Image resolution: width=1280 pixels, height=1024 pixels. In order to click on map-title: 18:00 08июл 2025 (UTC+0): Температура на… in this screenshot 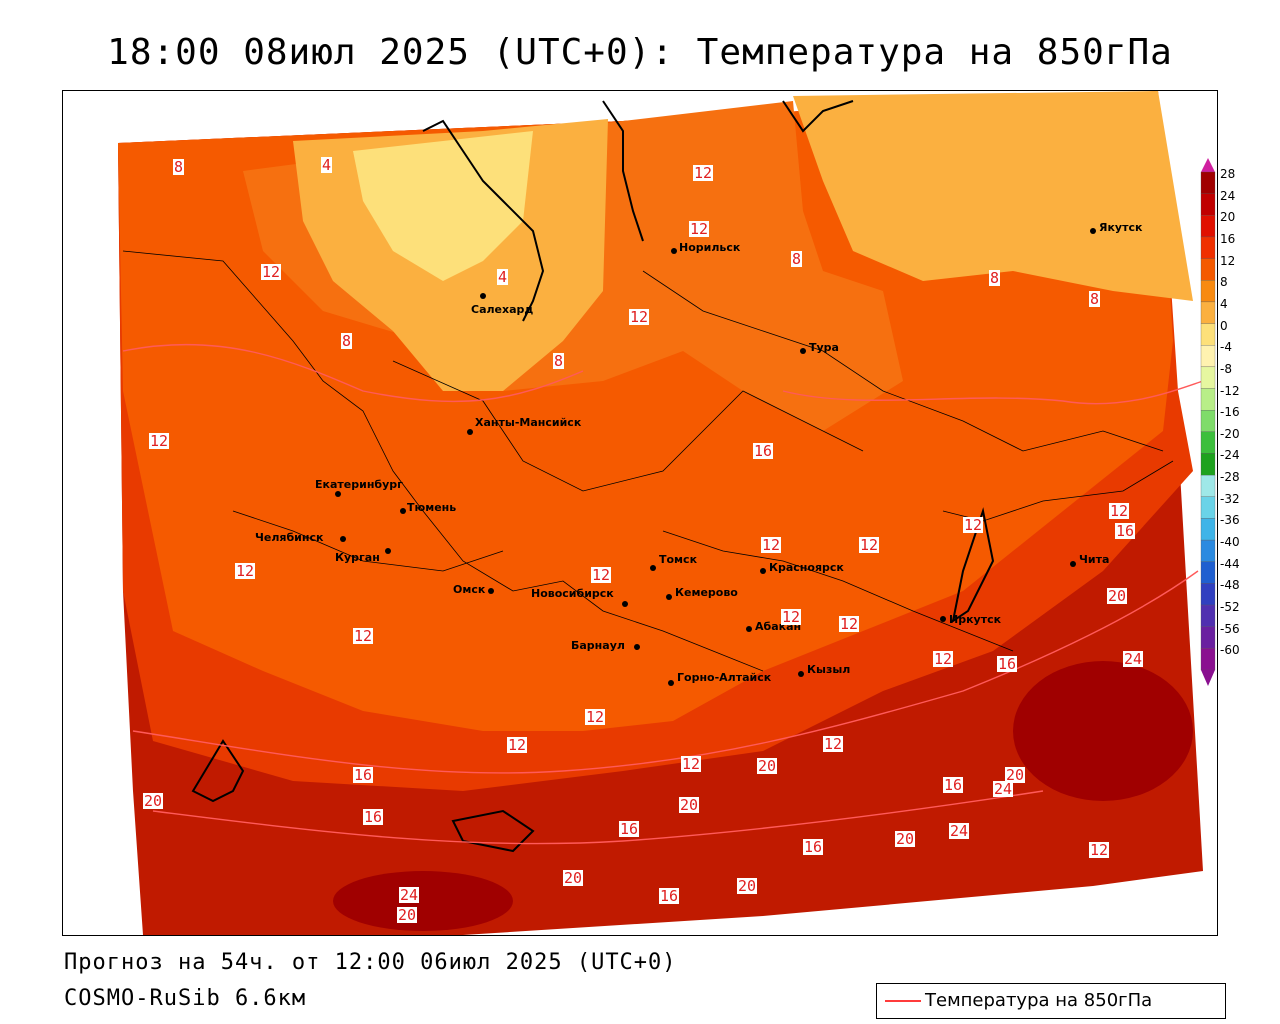, I will do `click(640, 52)`.